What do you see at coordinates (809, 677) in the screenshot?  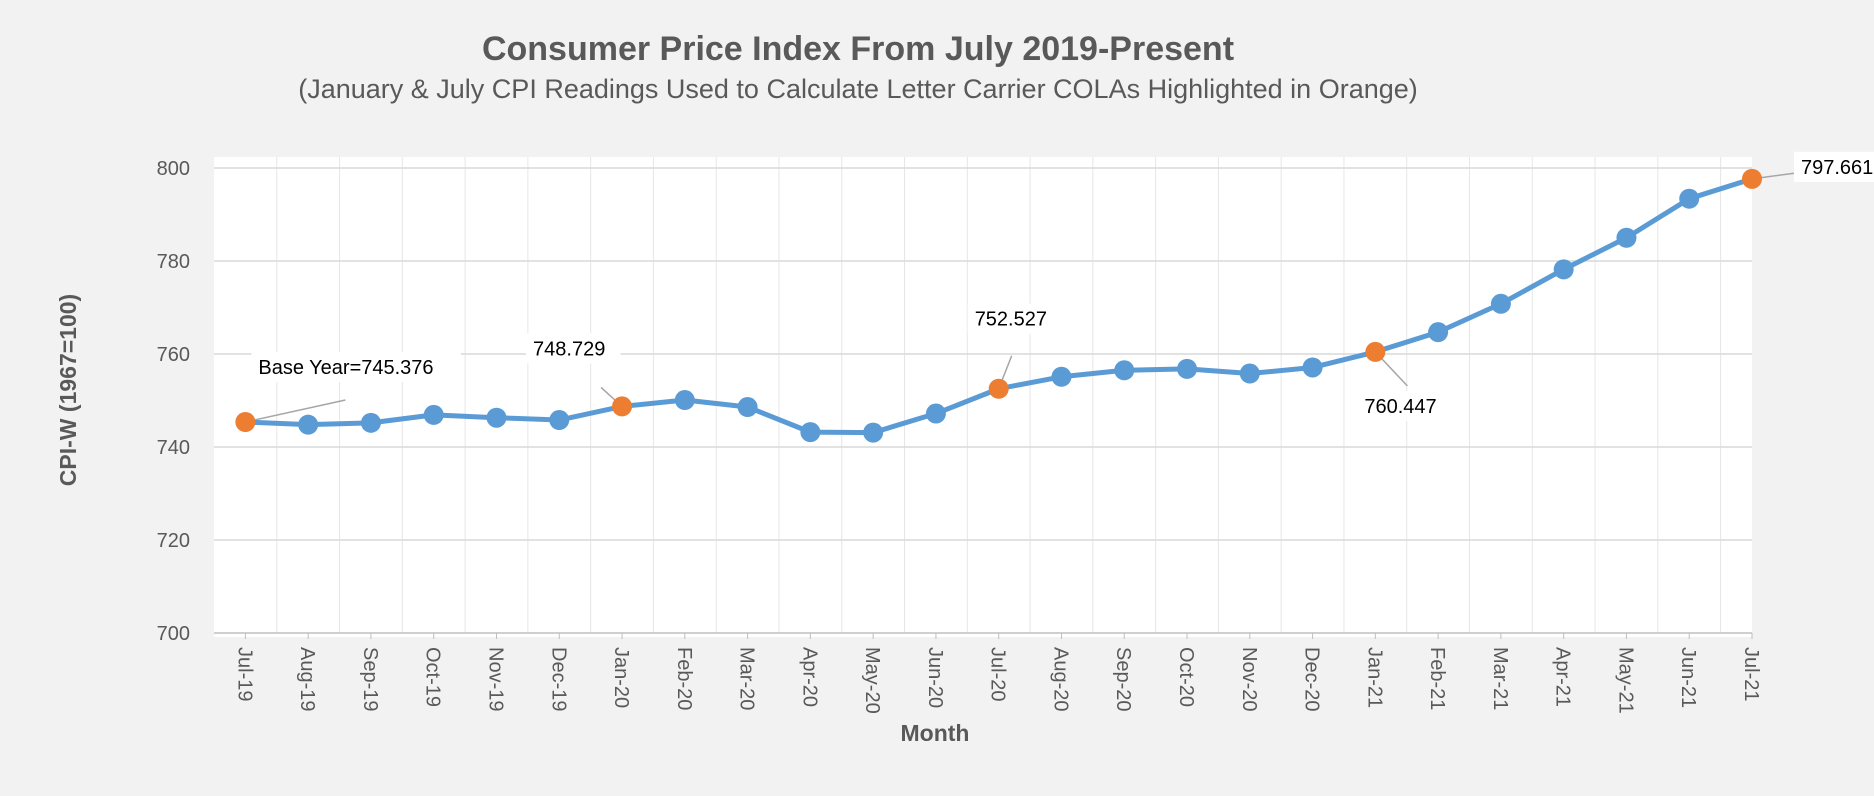 I see `x-tick-label: Apr-20` at bounding box center [809, 677].